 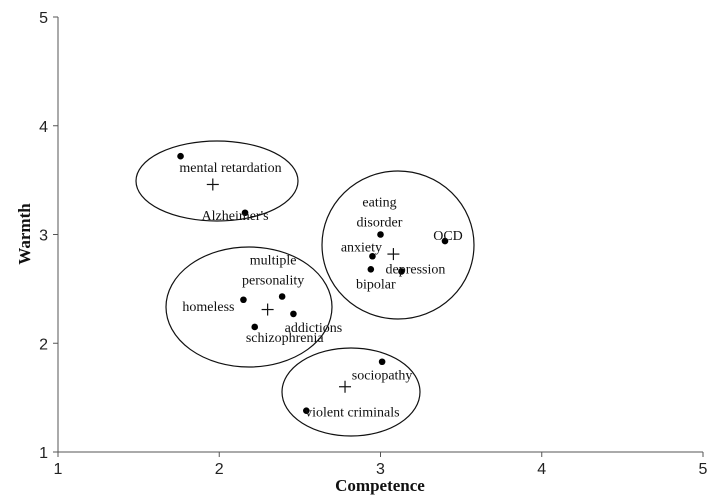 What do you see at coordinates (380, 485) in the screenshot?
I see `x-axis-title: Competence` at bounding box center [380, 485].